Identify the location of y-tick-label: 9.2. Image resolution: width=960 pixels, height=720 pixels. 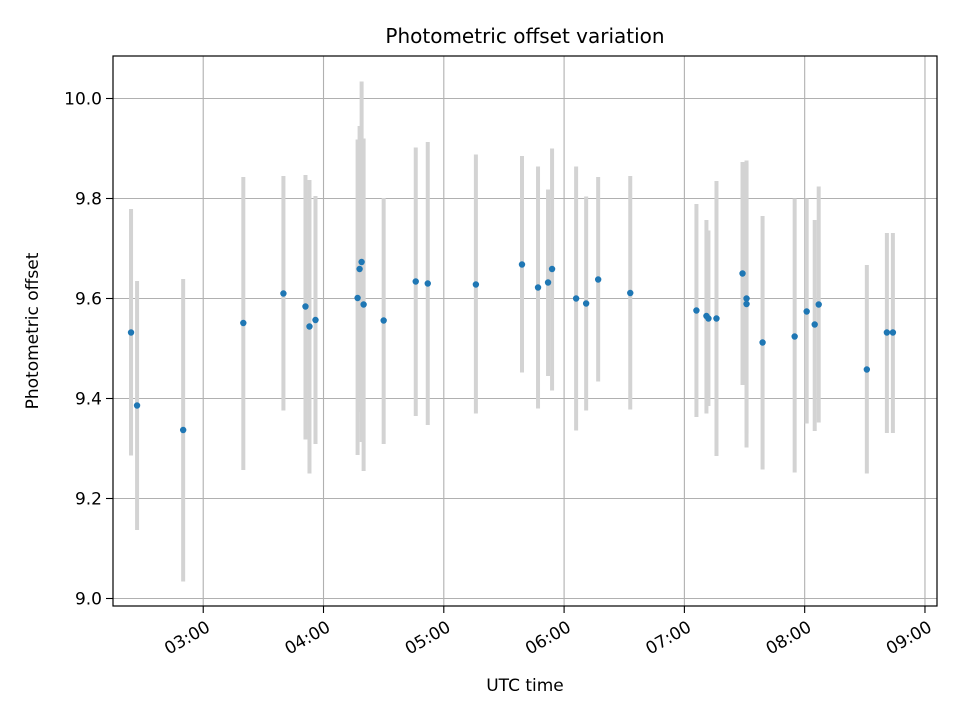
(88, 500).